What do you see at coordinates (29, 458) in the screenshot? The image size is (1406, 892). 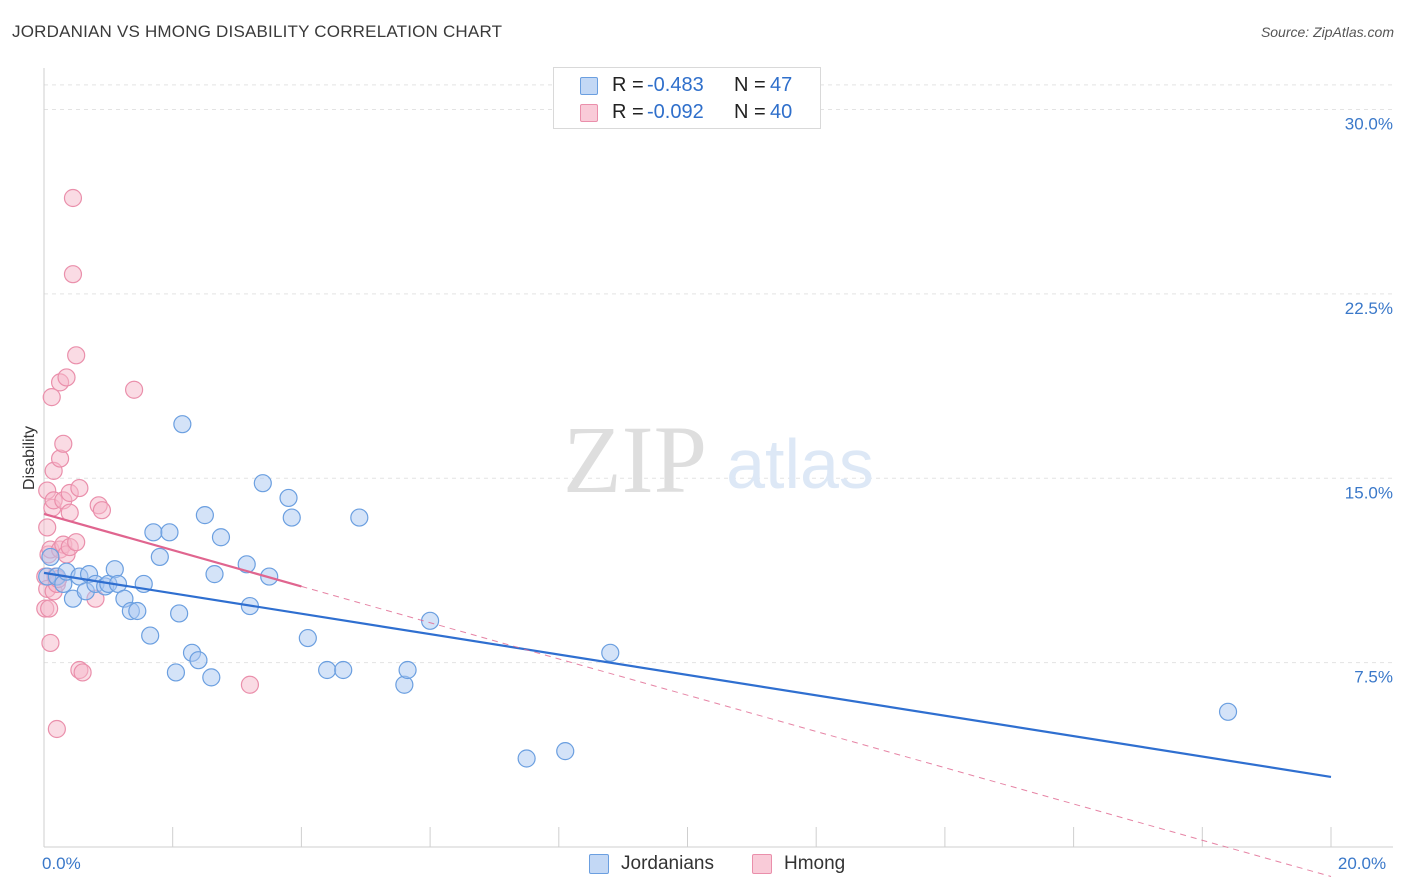 I see `y-axis-label: Disability` at bounding box center [29, 458].